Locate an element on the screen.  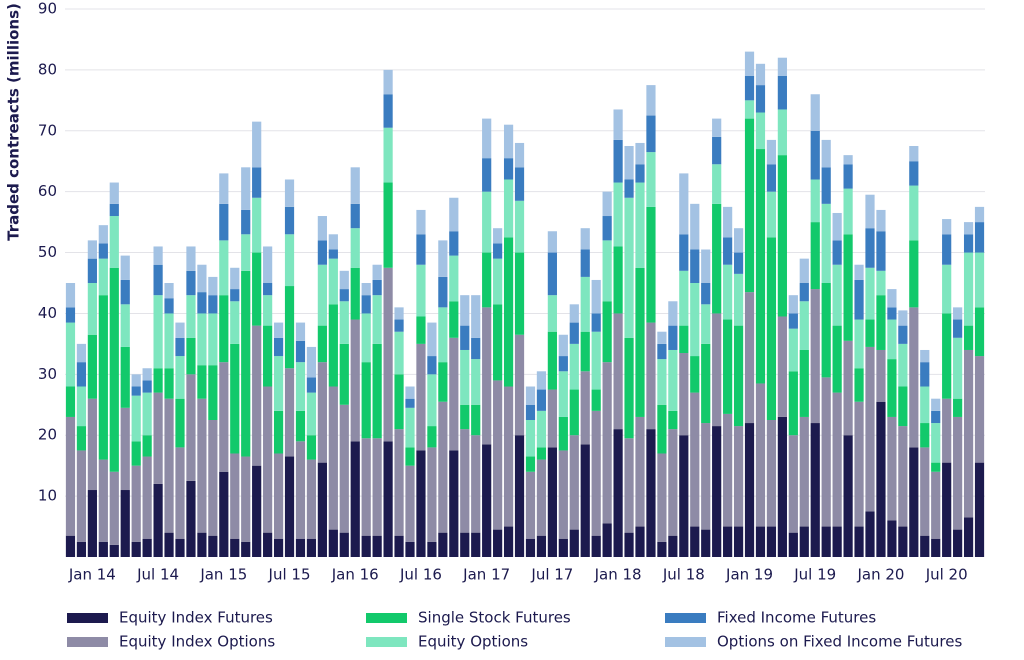
legend-label: Fixed Income Futures is located at coordinates (796, 618).